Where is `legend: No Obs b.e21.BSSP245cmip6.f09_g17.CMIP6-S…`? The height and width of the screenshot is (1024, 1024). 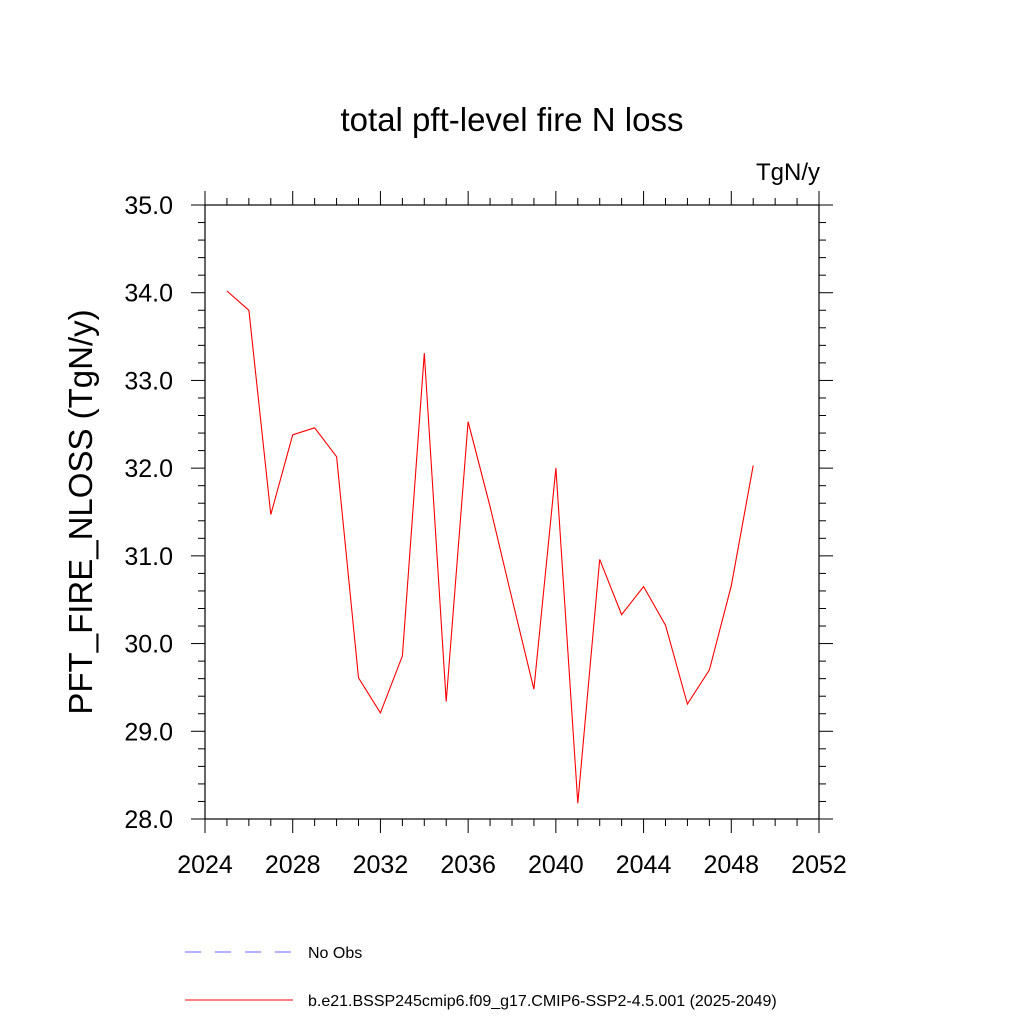 legend: No Obs b.e21.BSSP245cmip6.f09_g17.CMIP6-S… is located at coordinates (481, 977).